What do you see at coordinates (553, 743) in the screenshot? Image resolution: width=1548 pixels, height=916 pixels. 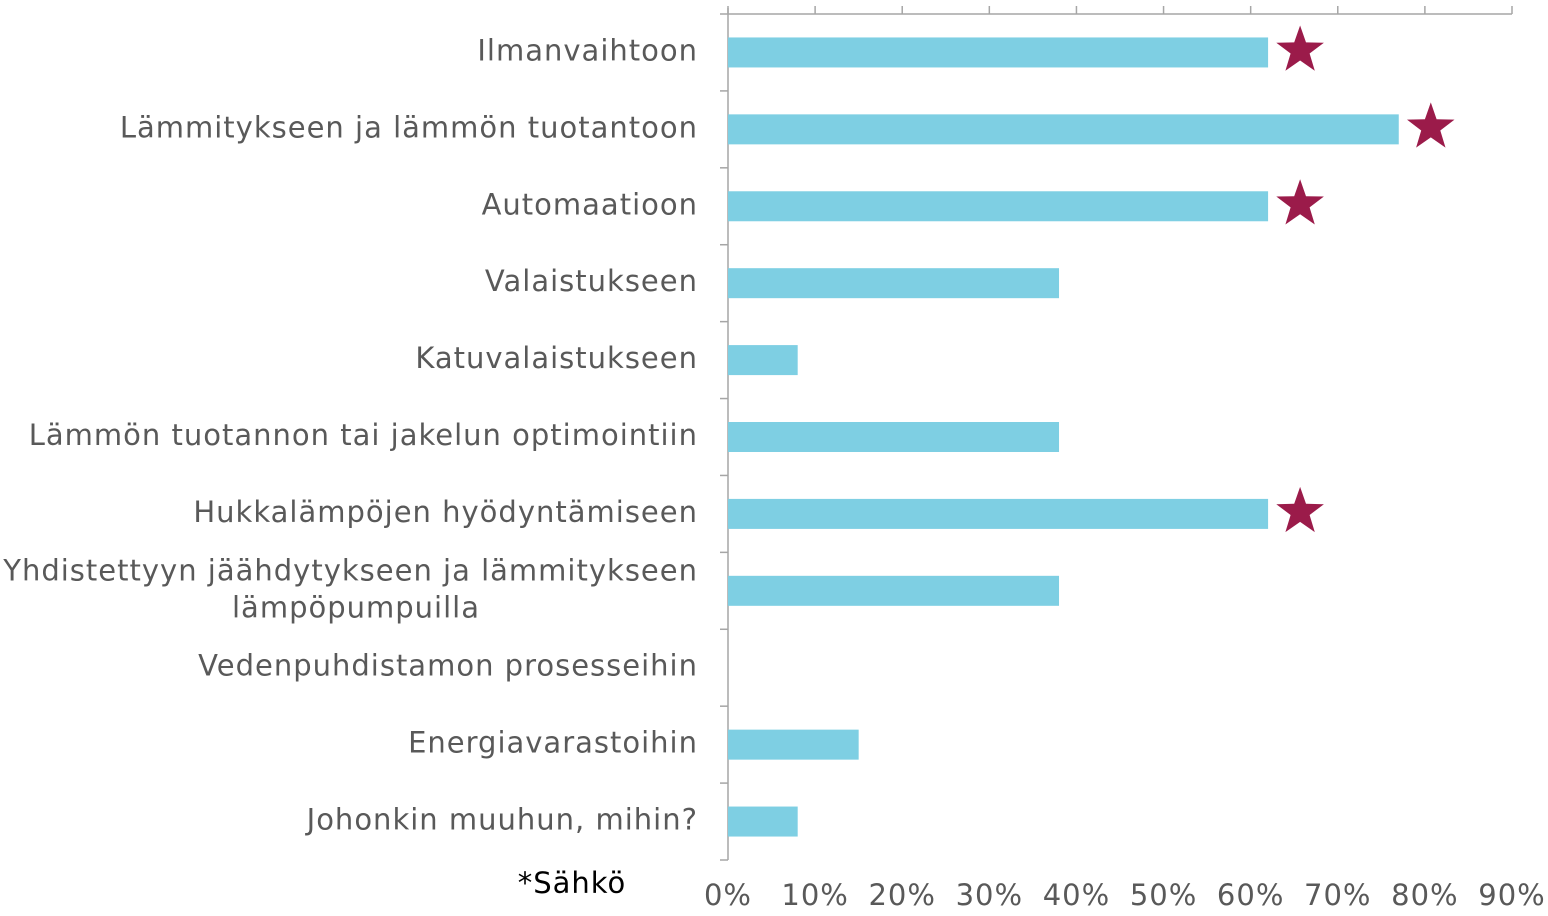 I see `y-tick-label: Energiavarastoihin` at bounding box center [553, 743].